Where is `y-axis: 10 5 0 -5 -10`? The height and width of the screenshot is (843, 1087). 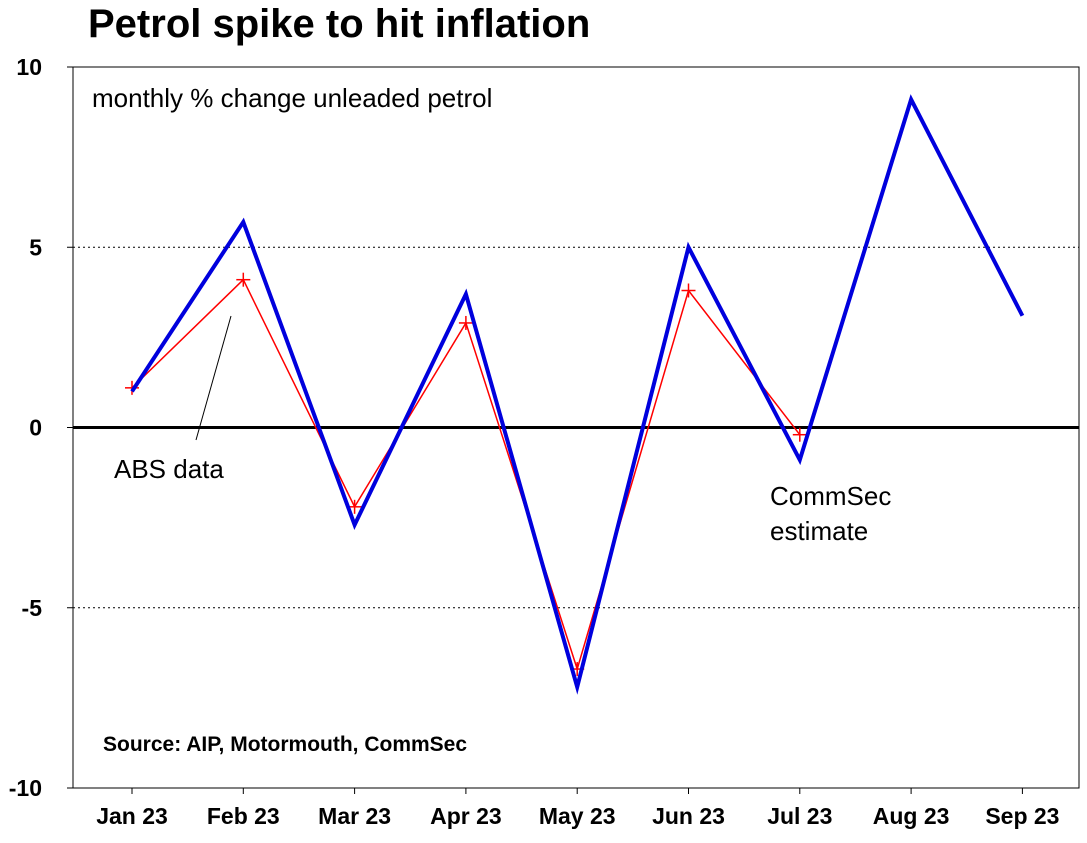
y-axis: 10 5 0 -5 -10 is located at coordinates (41, 427).